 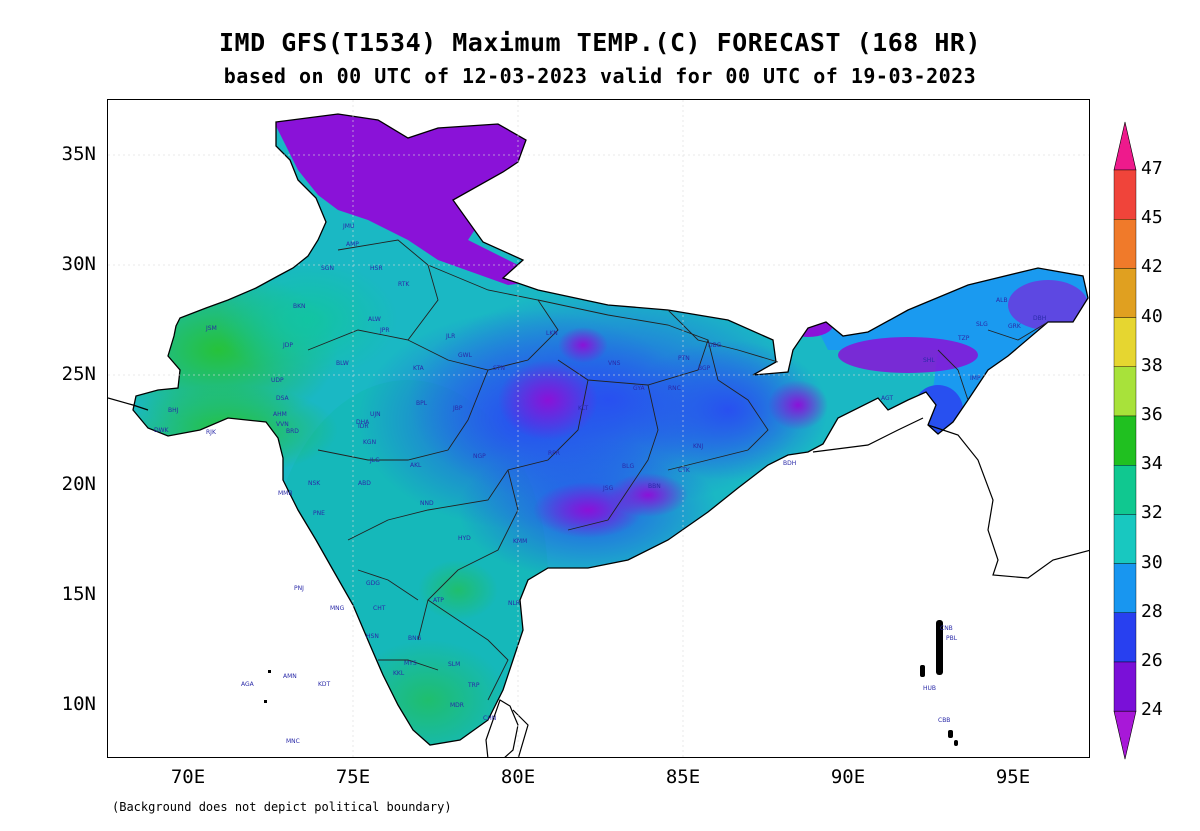 I want to click on colorbar-top-arrow, so click(x=1125, y=146).